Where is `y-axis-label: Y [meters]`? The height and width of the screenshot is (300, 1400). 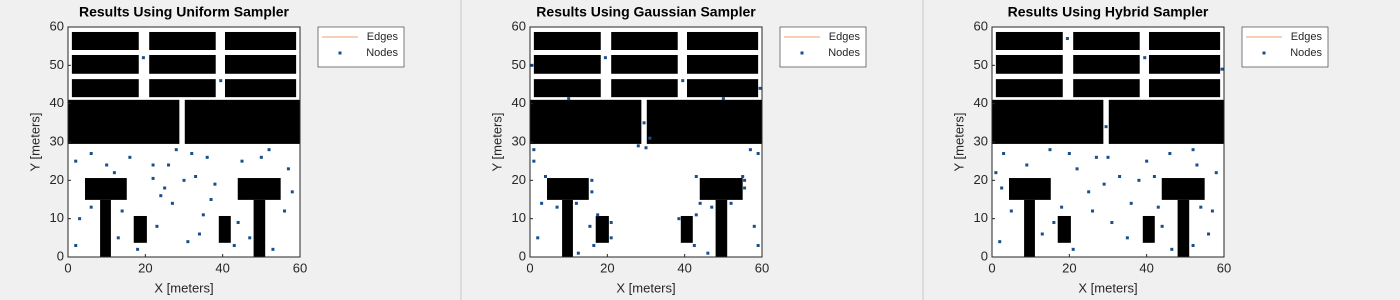
y-axis-label: Y [meters] is located at coordinates (34, 141).